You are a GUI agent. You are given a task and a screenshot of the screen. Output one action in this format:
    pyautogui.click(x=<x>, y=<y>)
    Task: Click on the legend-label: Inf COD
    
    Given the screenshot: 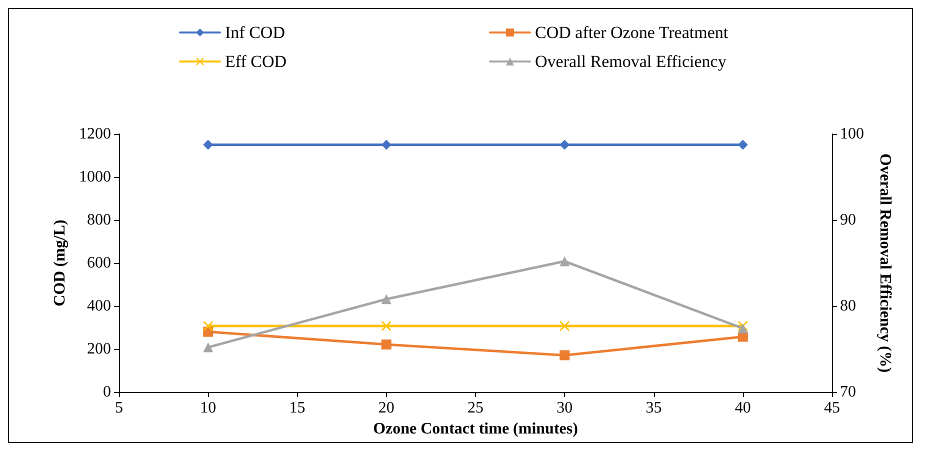 What is the action you would take?
    pyautogui.click(x=255, y=32)
    